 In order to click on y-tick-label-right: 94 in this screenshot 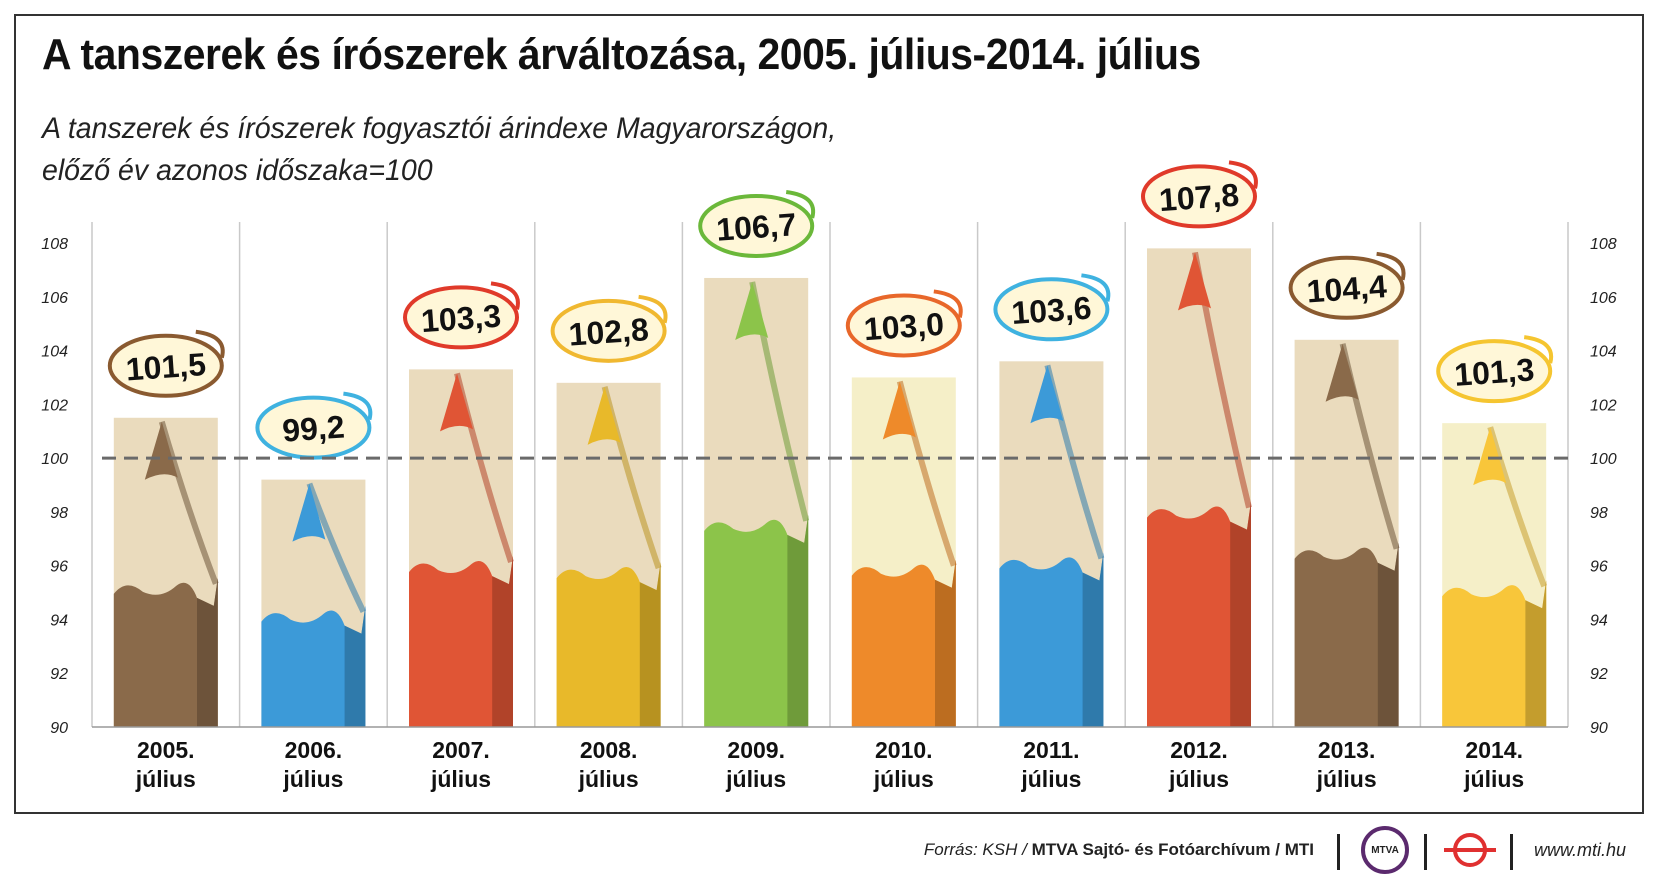, I will do `click(1599, 620)`.